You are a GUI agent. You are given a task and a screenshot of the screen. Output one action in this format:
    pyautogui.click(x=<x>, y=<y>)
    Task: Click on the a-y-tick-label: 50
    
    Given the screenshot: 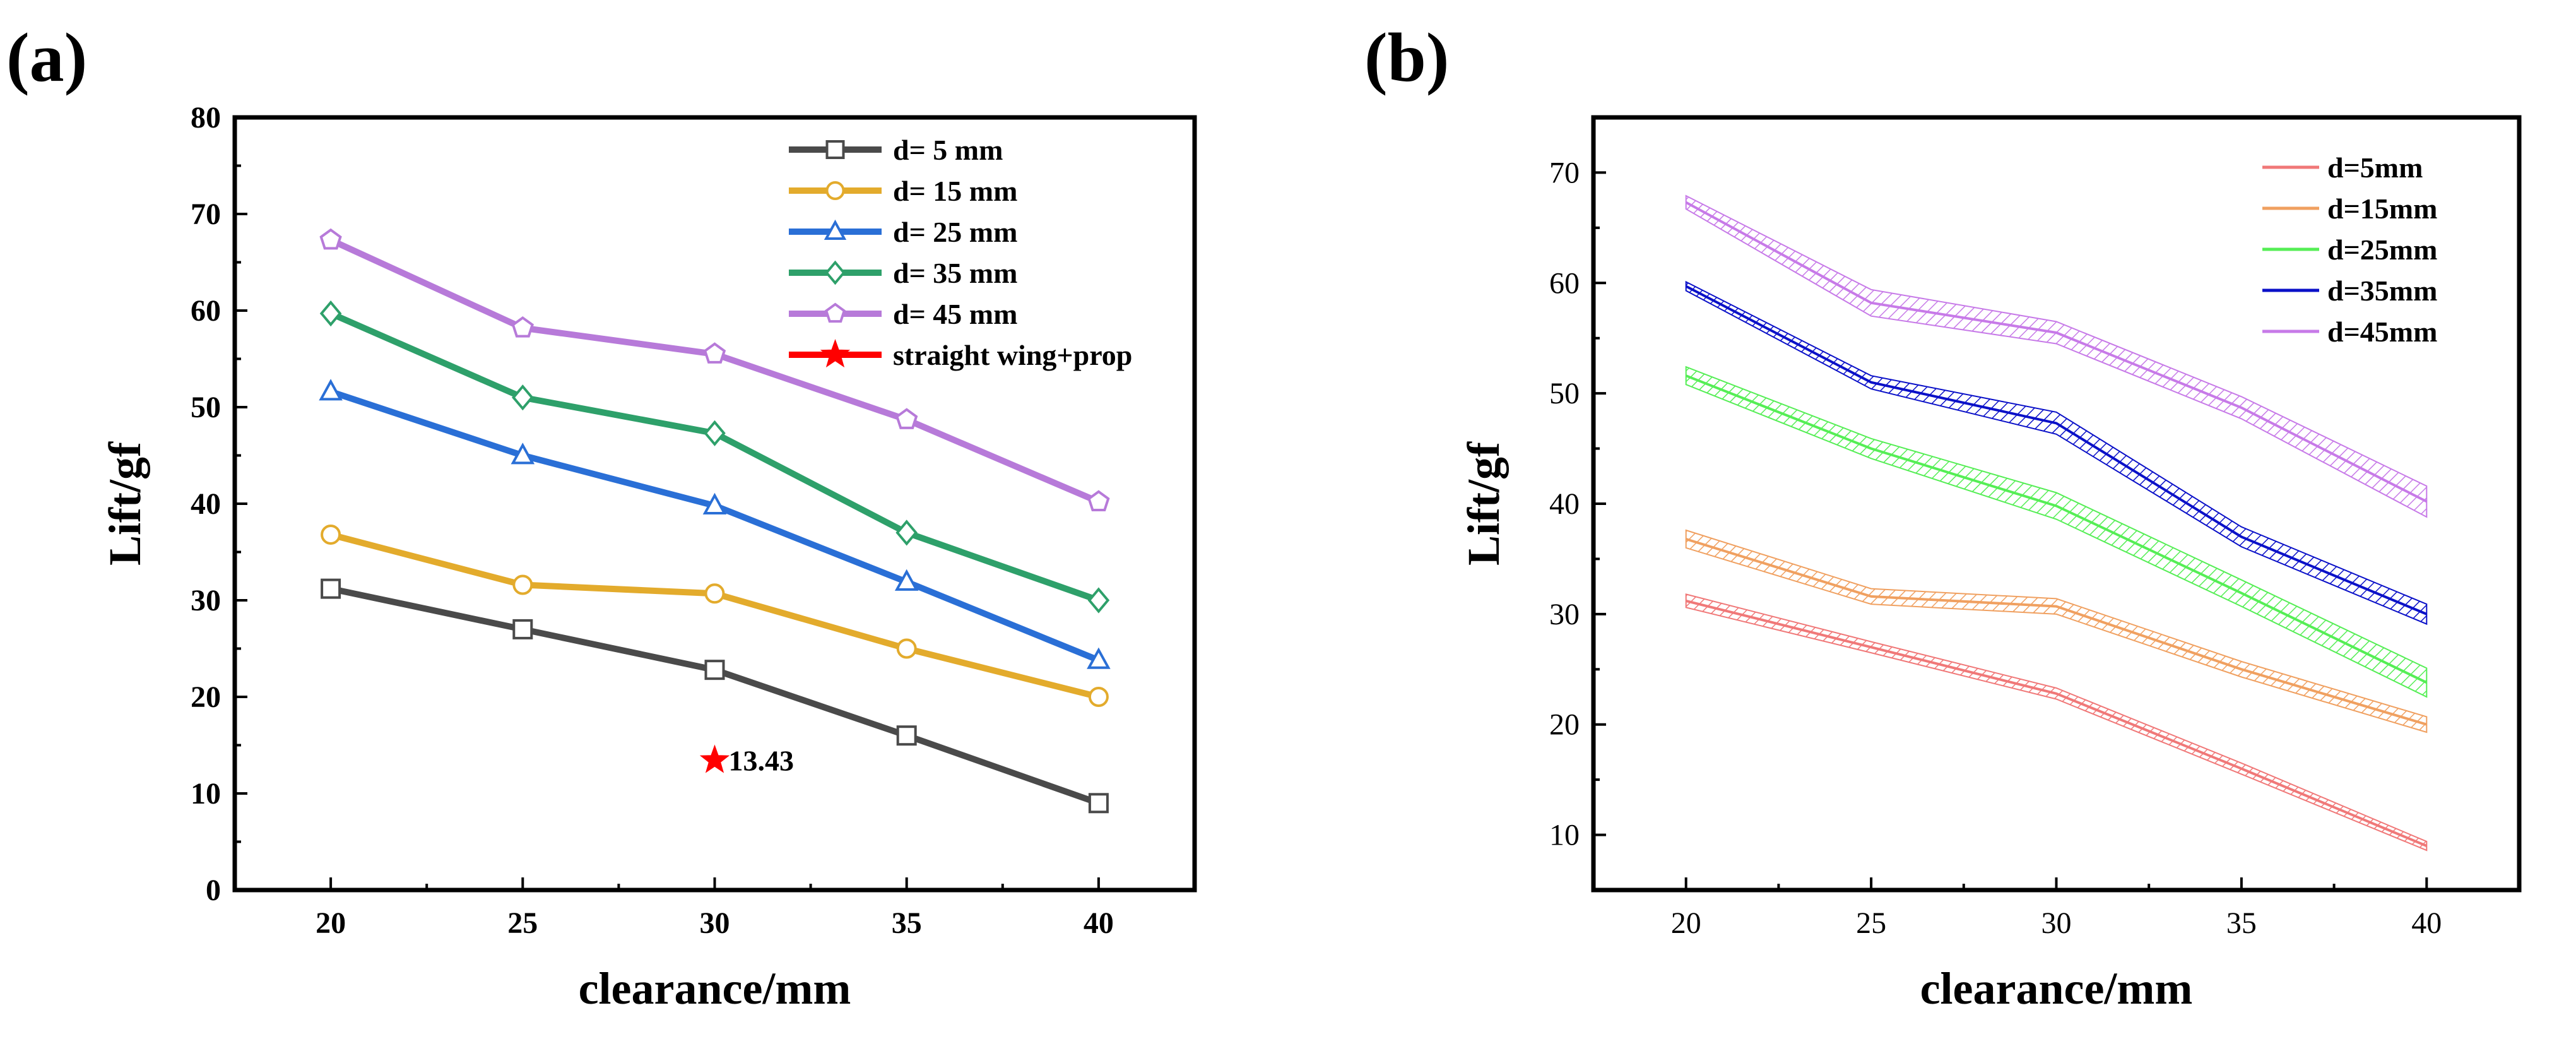 What is the action you would take?
    pyautogui.click(x=206, y=408)
    